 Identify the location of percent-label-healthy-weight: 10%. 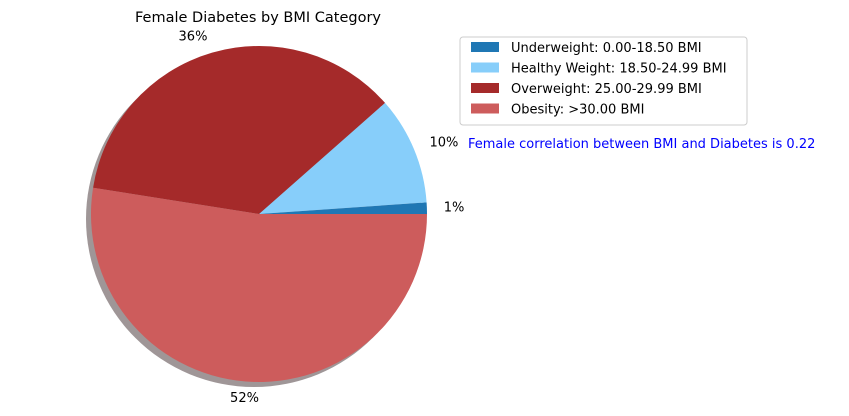
(444, 143).